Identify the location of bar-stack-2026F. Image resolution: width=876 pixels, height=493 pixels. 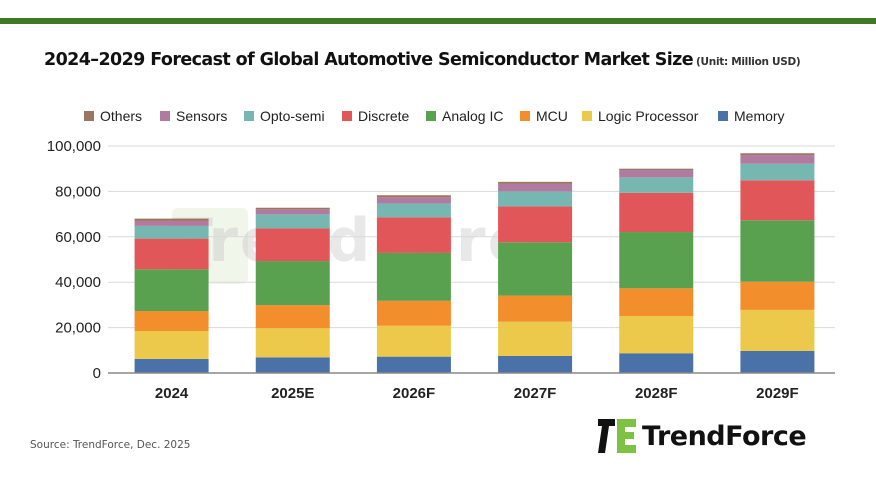
(413, 284).